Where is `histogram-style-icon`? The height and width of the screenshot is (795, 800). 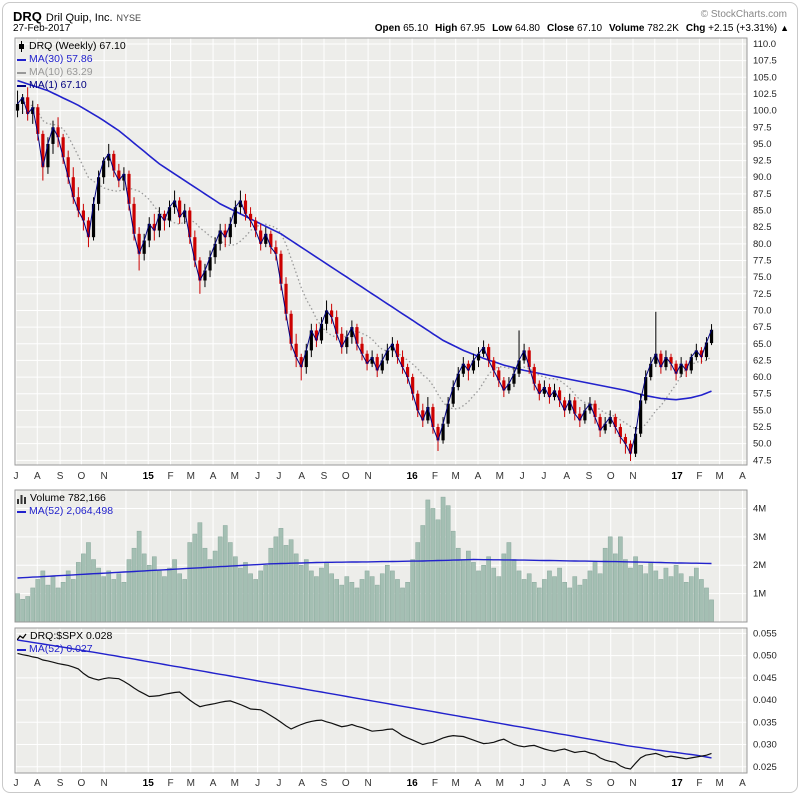 histogram-style-icon is located at coordinates (22, 499).